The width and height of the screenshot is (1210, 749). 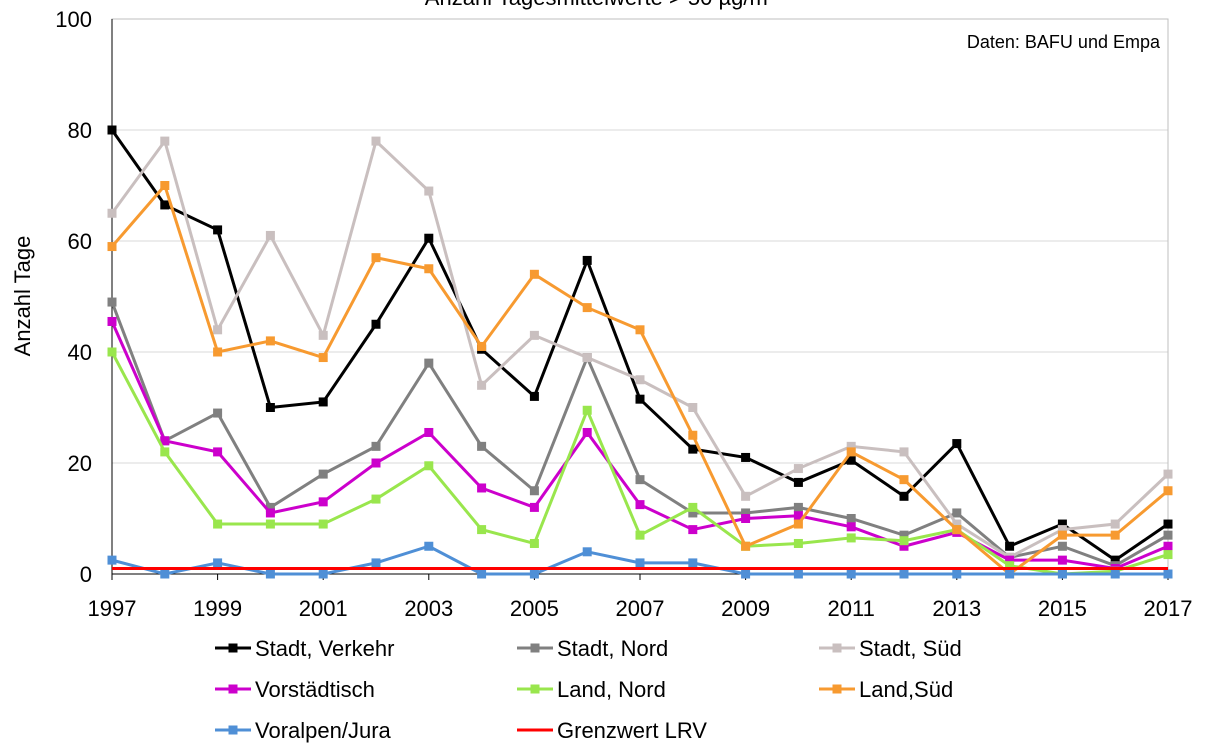 What do you see at coordinates (86, 574) in the screenshot?
I see `y-tick-label: 0` at bounding box center [86, 574].